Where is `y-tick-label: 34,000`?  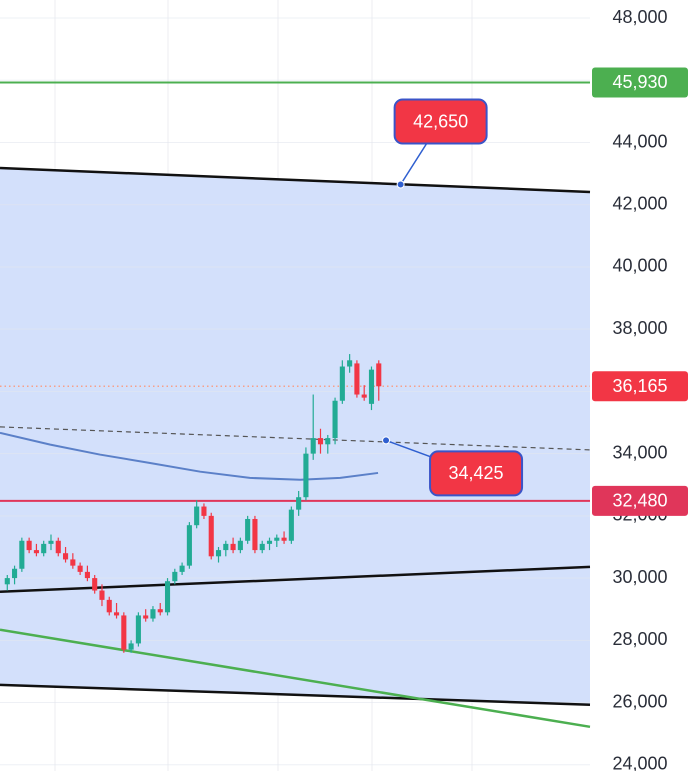
y-tick-label: 34,000 is located at coordinates (639, 452).